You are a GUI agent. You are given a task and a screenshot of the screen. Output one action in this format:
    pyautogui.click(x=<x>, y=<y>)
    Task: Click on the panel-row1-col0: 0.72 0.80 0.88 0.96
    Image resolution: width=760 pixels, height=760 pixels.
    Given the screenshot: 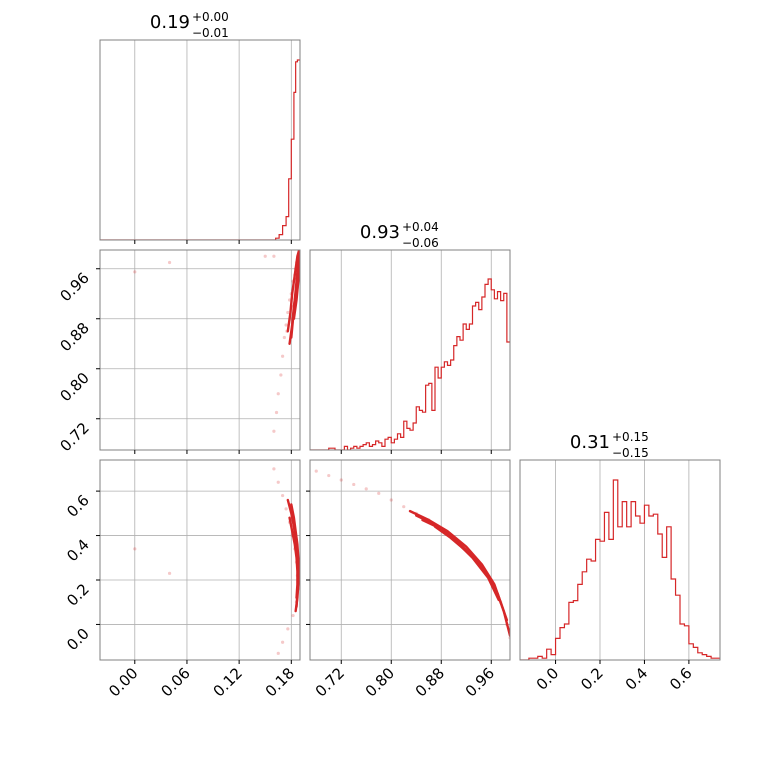 What is the action you would take?
    pyautogui.click(x=178, y=352)
    